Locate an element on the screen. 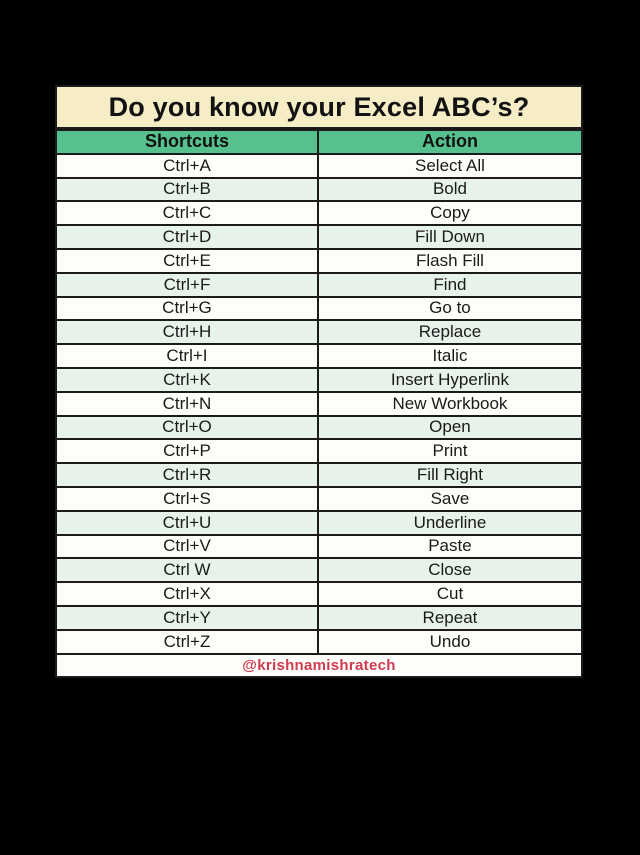 This screenshot has height=855, width=640. shortcut-cell: Ctrl+X is located at coordinates (187, 594).